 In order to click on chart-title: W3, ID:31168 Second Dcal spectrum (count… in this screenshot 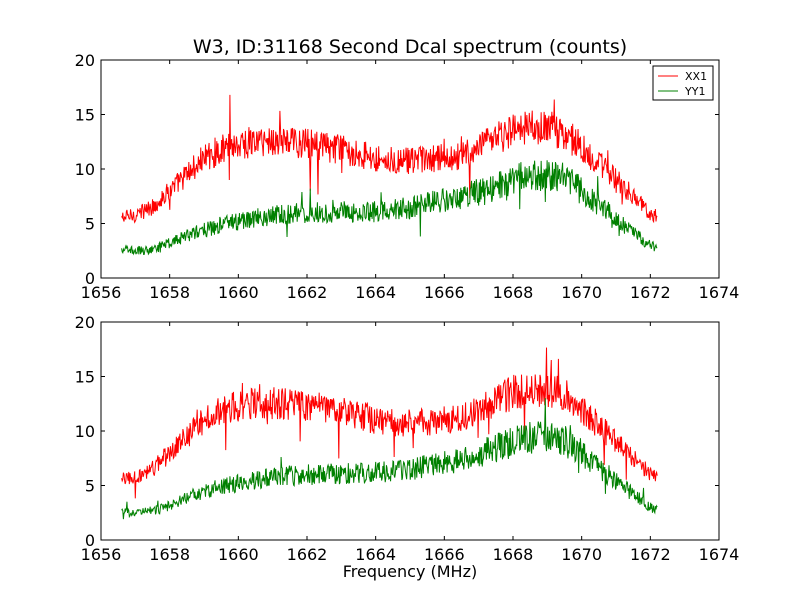, I will do `click(410, 47)`.